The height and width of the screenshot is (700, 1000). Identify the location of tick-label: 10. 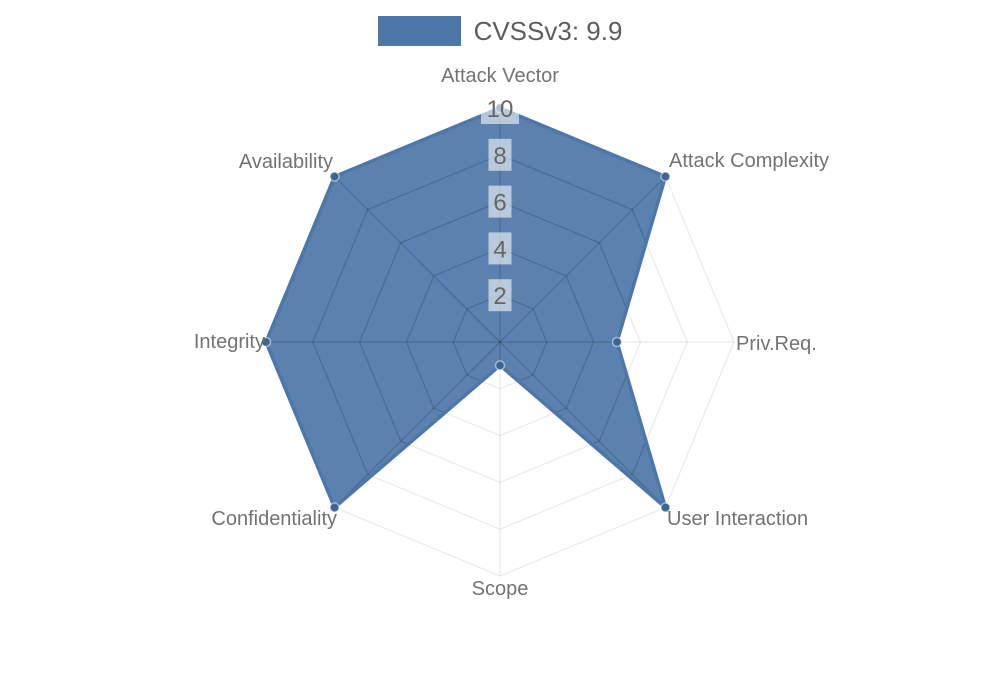
(500, 109).